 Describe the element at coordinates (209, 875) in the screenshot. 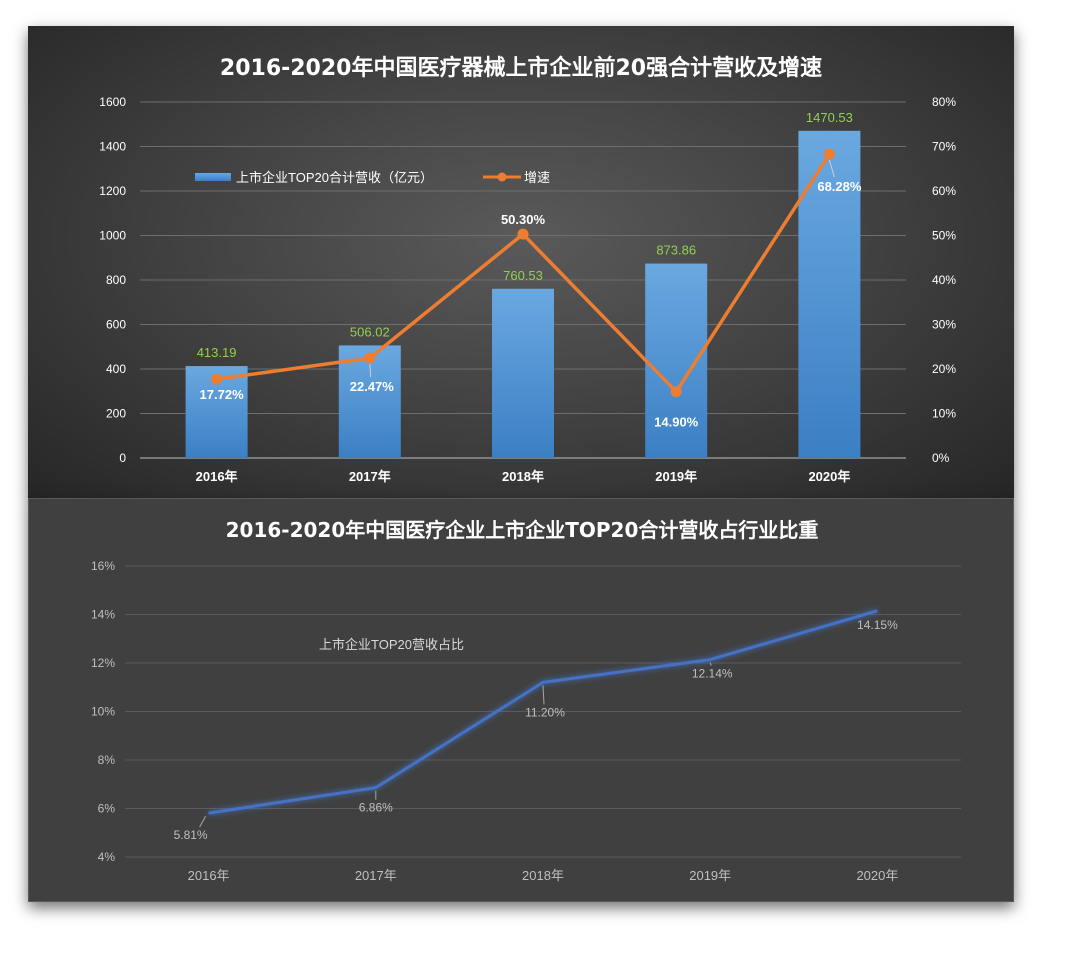

I see `chart2-category-label: 2016年` at that location.